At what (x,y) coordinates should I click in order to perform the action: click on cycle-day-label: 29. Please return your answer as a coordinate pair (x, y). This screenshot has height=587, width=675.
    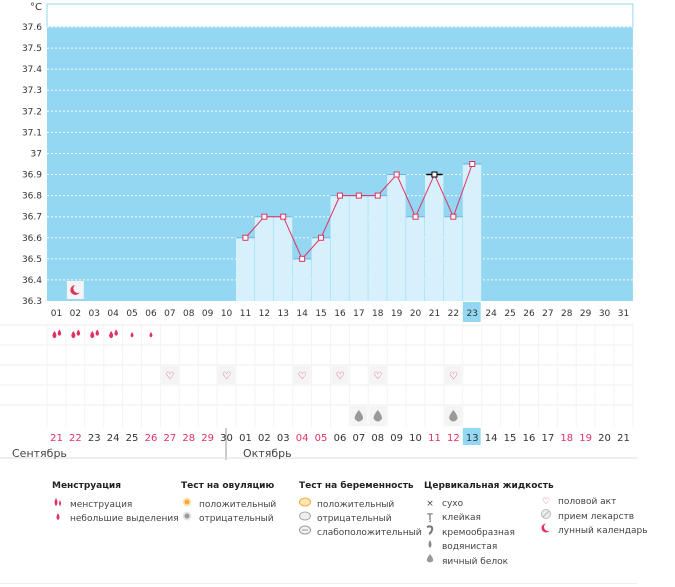
    Looking at the image, I should click on (586, 314).